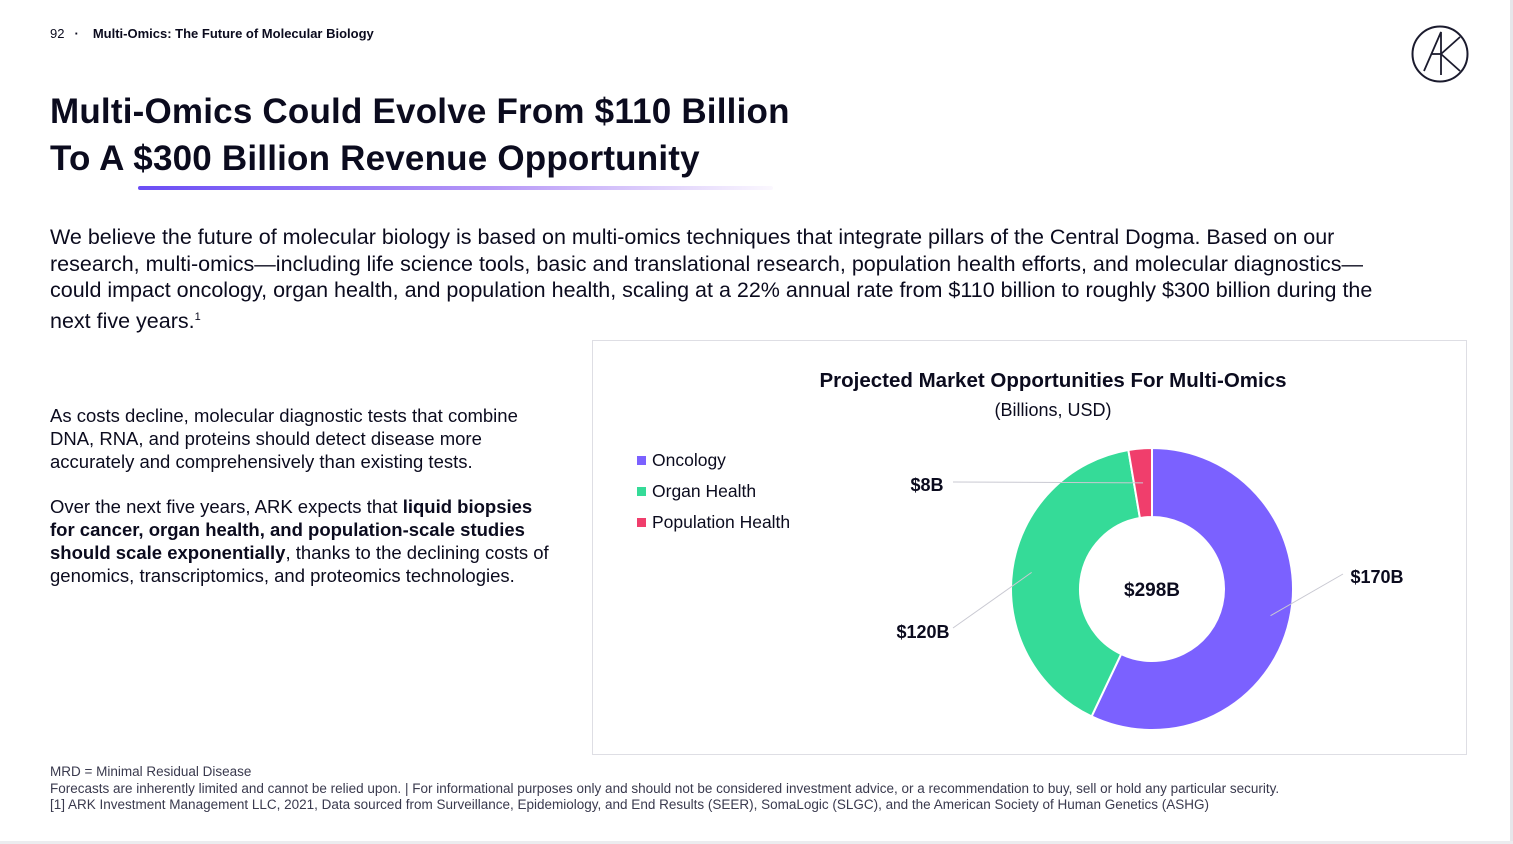 This screenshot has width=1513, height=844. I want to click on footnote-reference: 1, so click(197, 316).